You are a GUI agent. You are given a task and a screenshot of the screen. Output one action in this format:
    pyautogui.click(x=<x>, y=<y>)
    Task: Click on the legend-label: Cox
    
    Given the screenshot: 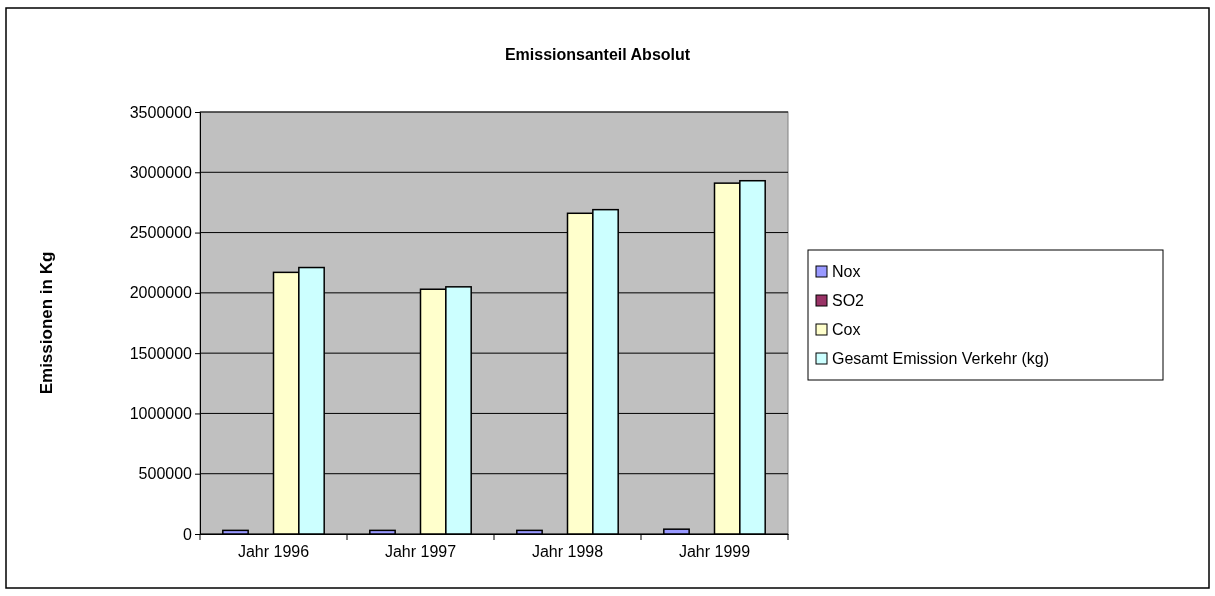 What is the action you would take?
    pyautogui.click(x=846, y=329)
    